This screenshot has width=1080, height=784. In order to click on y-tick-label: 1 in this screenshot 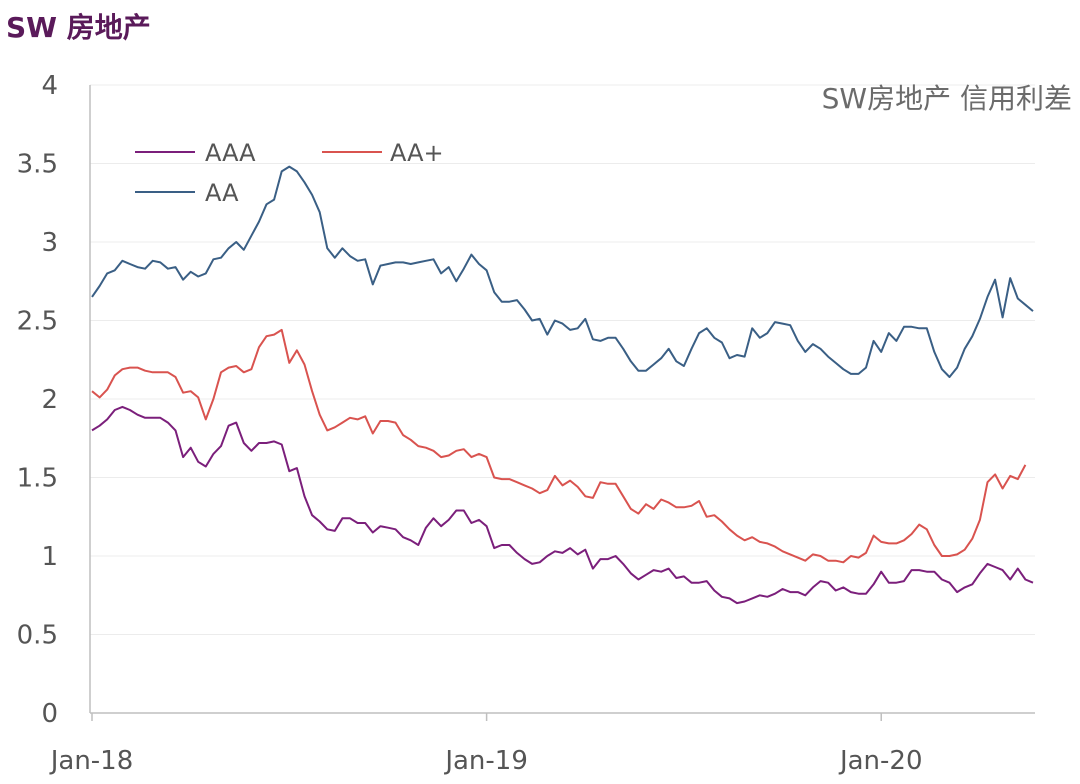, I will do `click(49, 557)`.